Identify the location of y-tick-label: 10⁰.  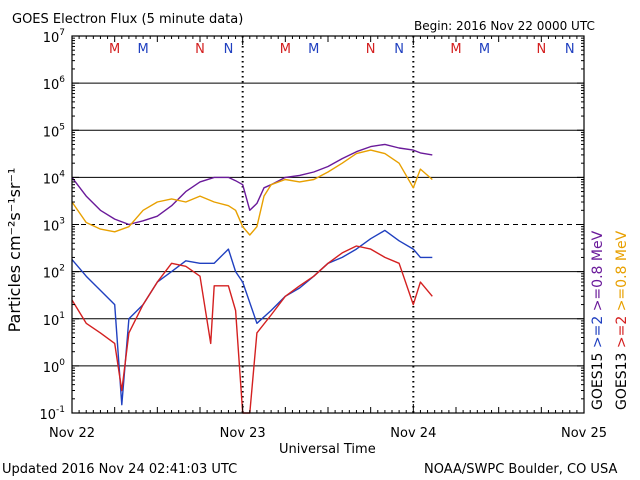
(54, 367).